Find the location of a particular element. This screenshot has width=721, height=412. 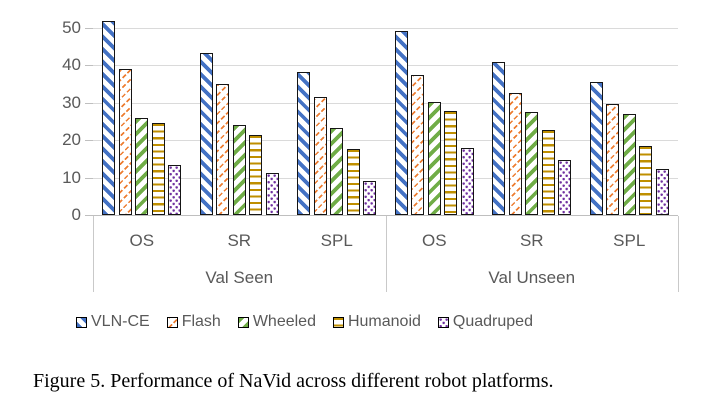

y-axis-label-40: 40 is located at coordinates (71, 65).